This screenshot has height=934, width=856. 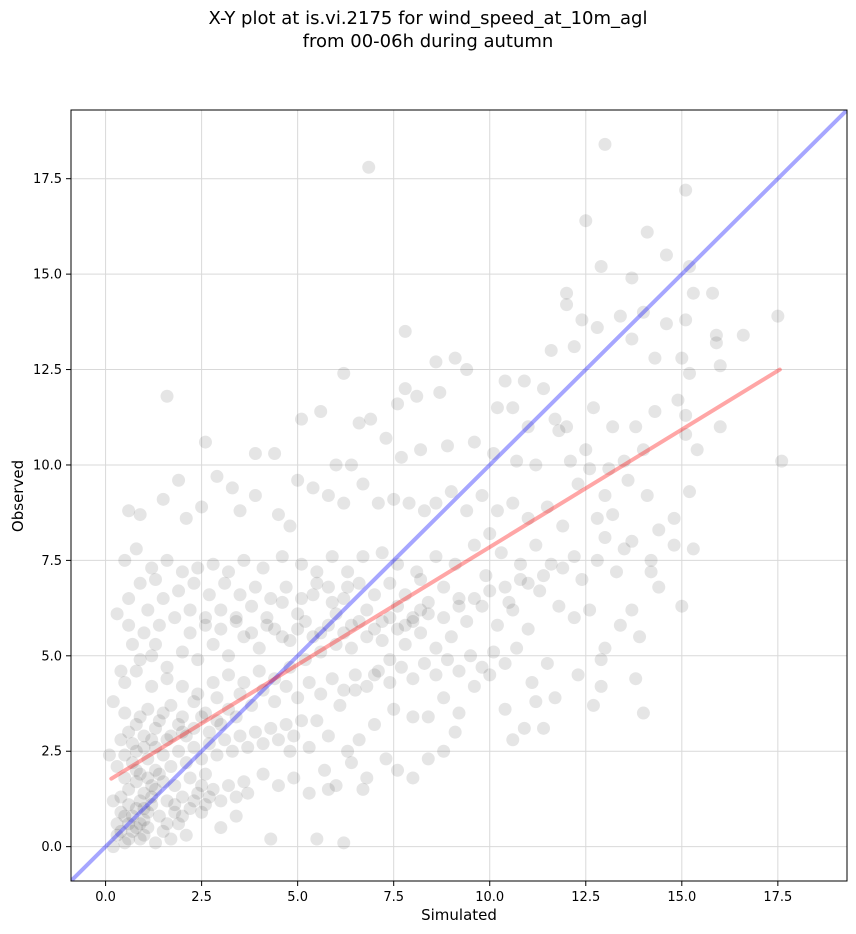 I want to click on y-tick-label: 0.0, so click(x=51, y=847).